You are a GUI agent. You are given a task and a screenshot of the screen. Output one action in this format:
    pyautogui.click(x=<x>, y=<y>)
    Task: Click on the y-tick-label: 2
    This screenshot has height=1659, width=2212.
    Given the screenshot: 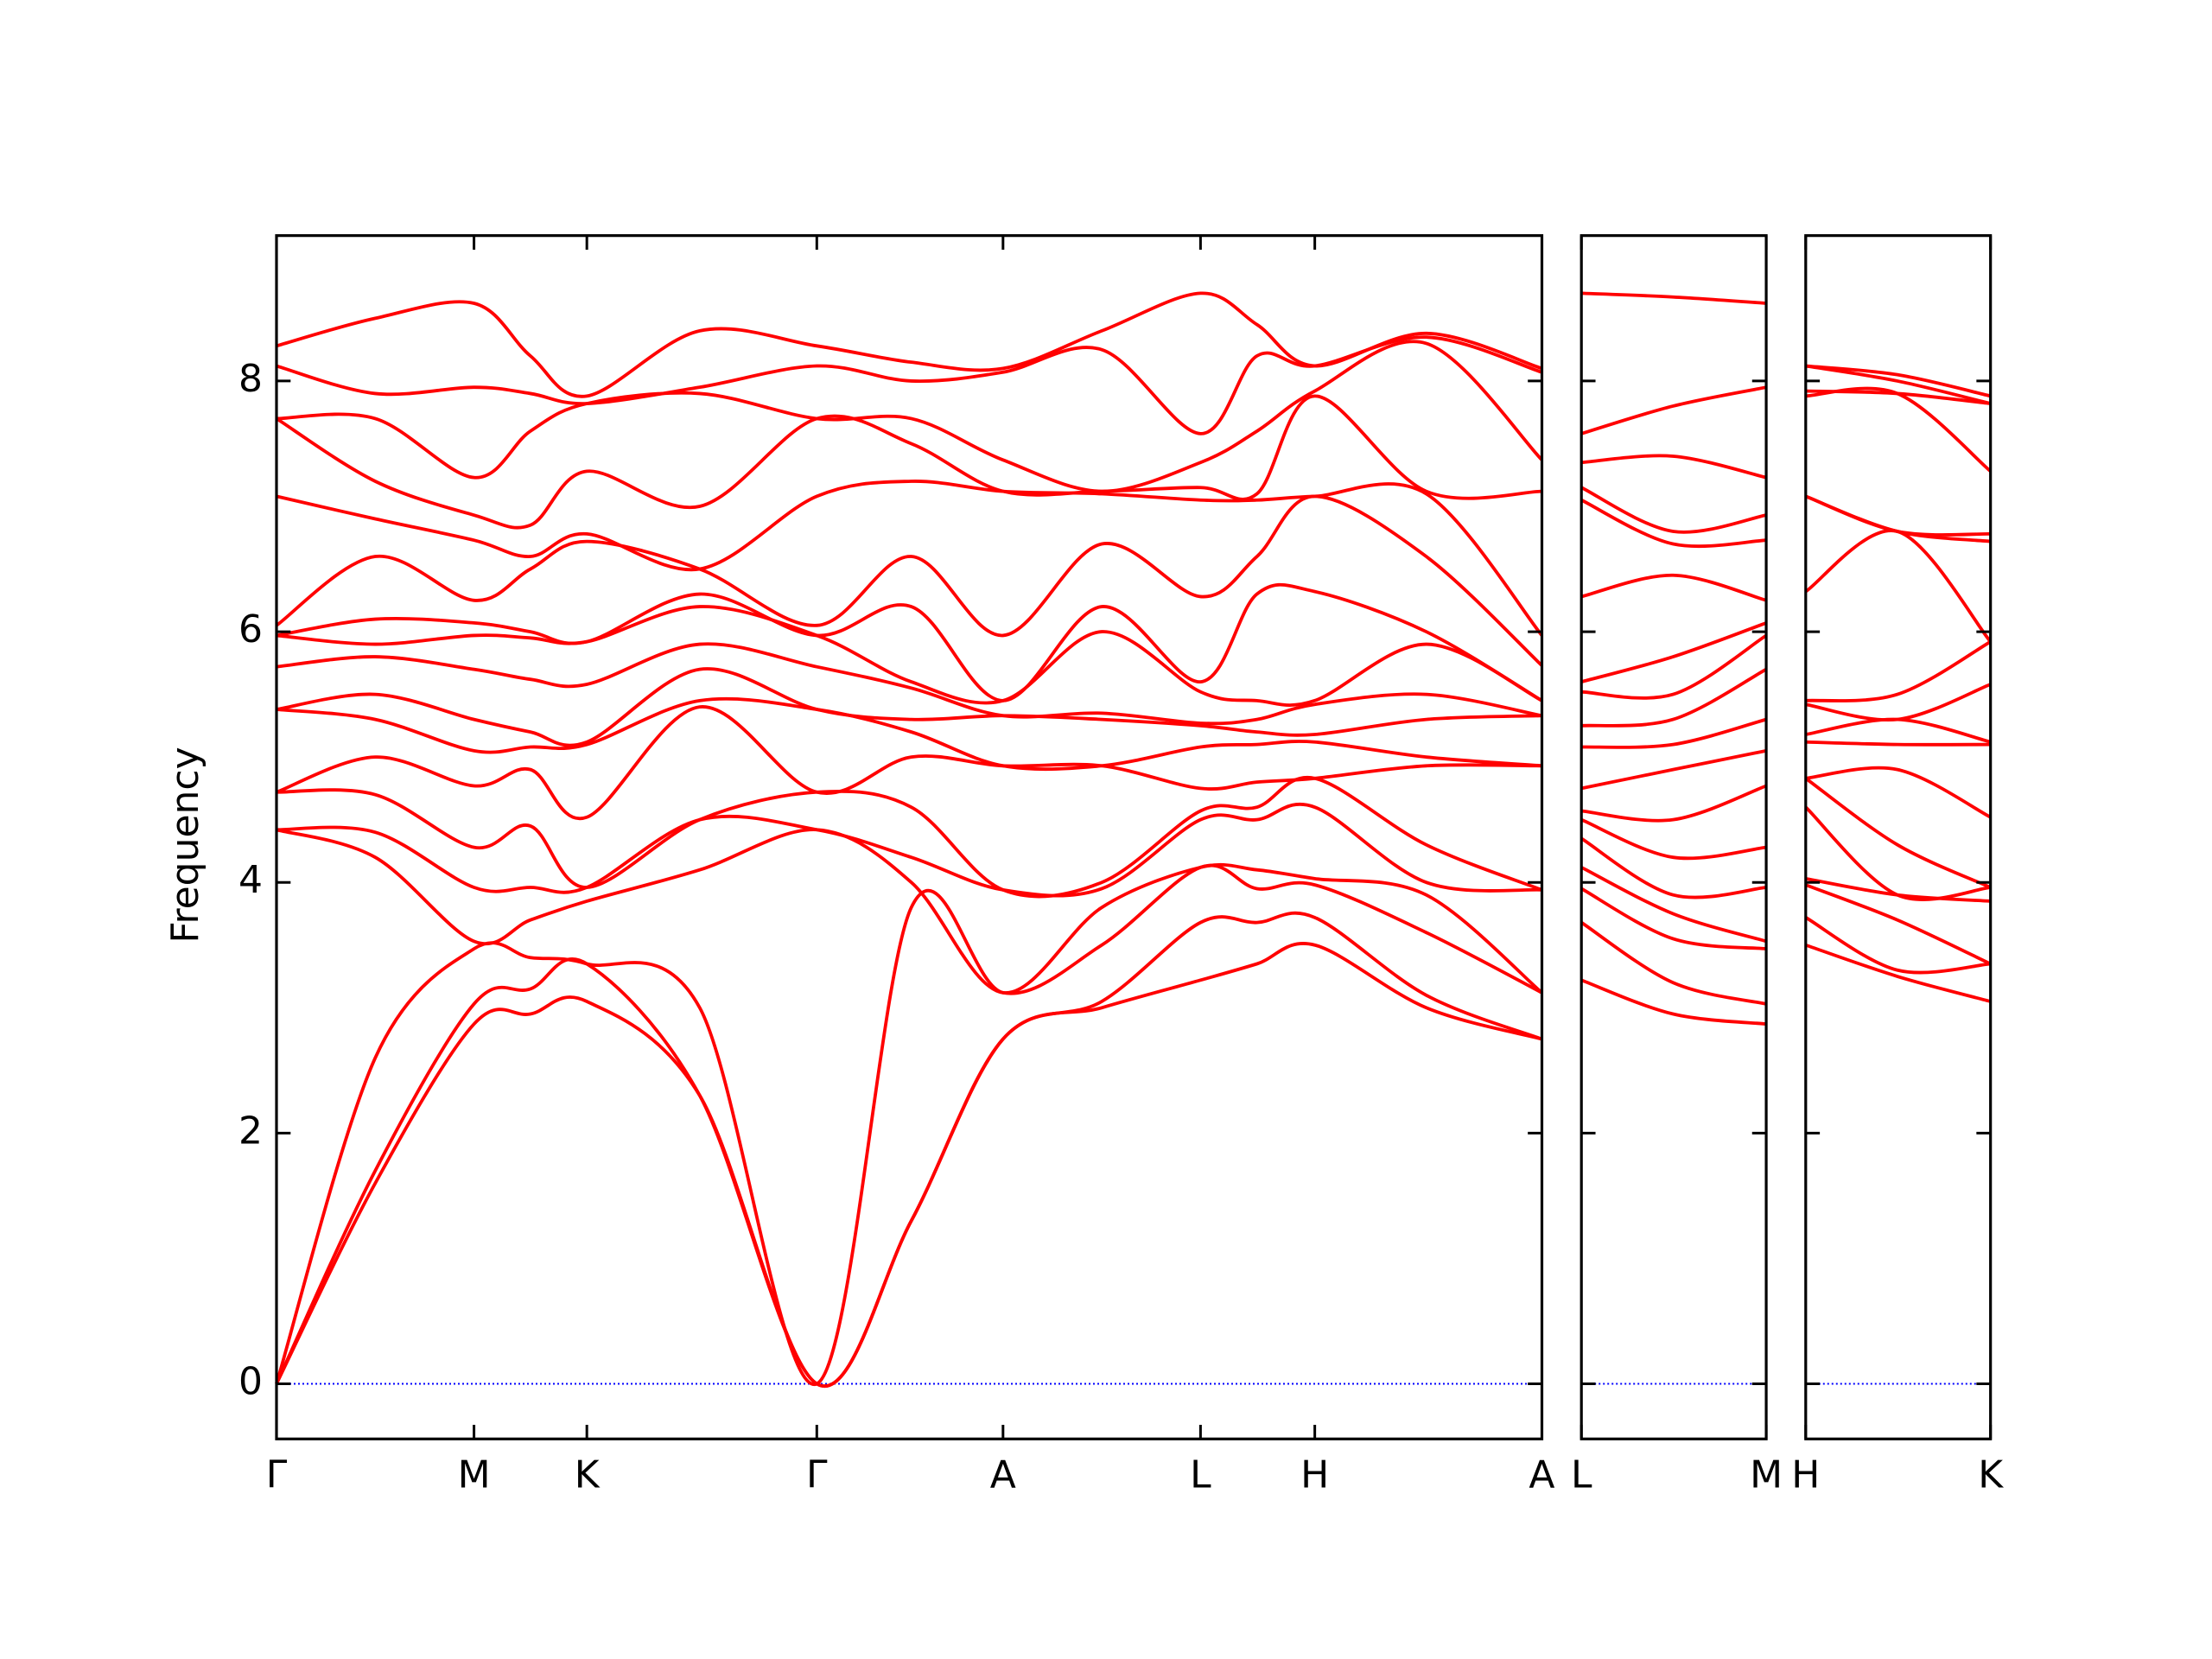 What is the action you would take?
    pyautogui.click(x=250, y=1131)
    